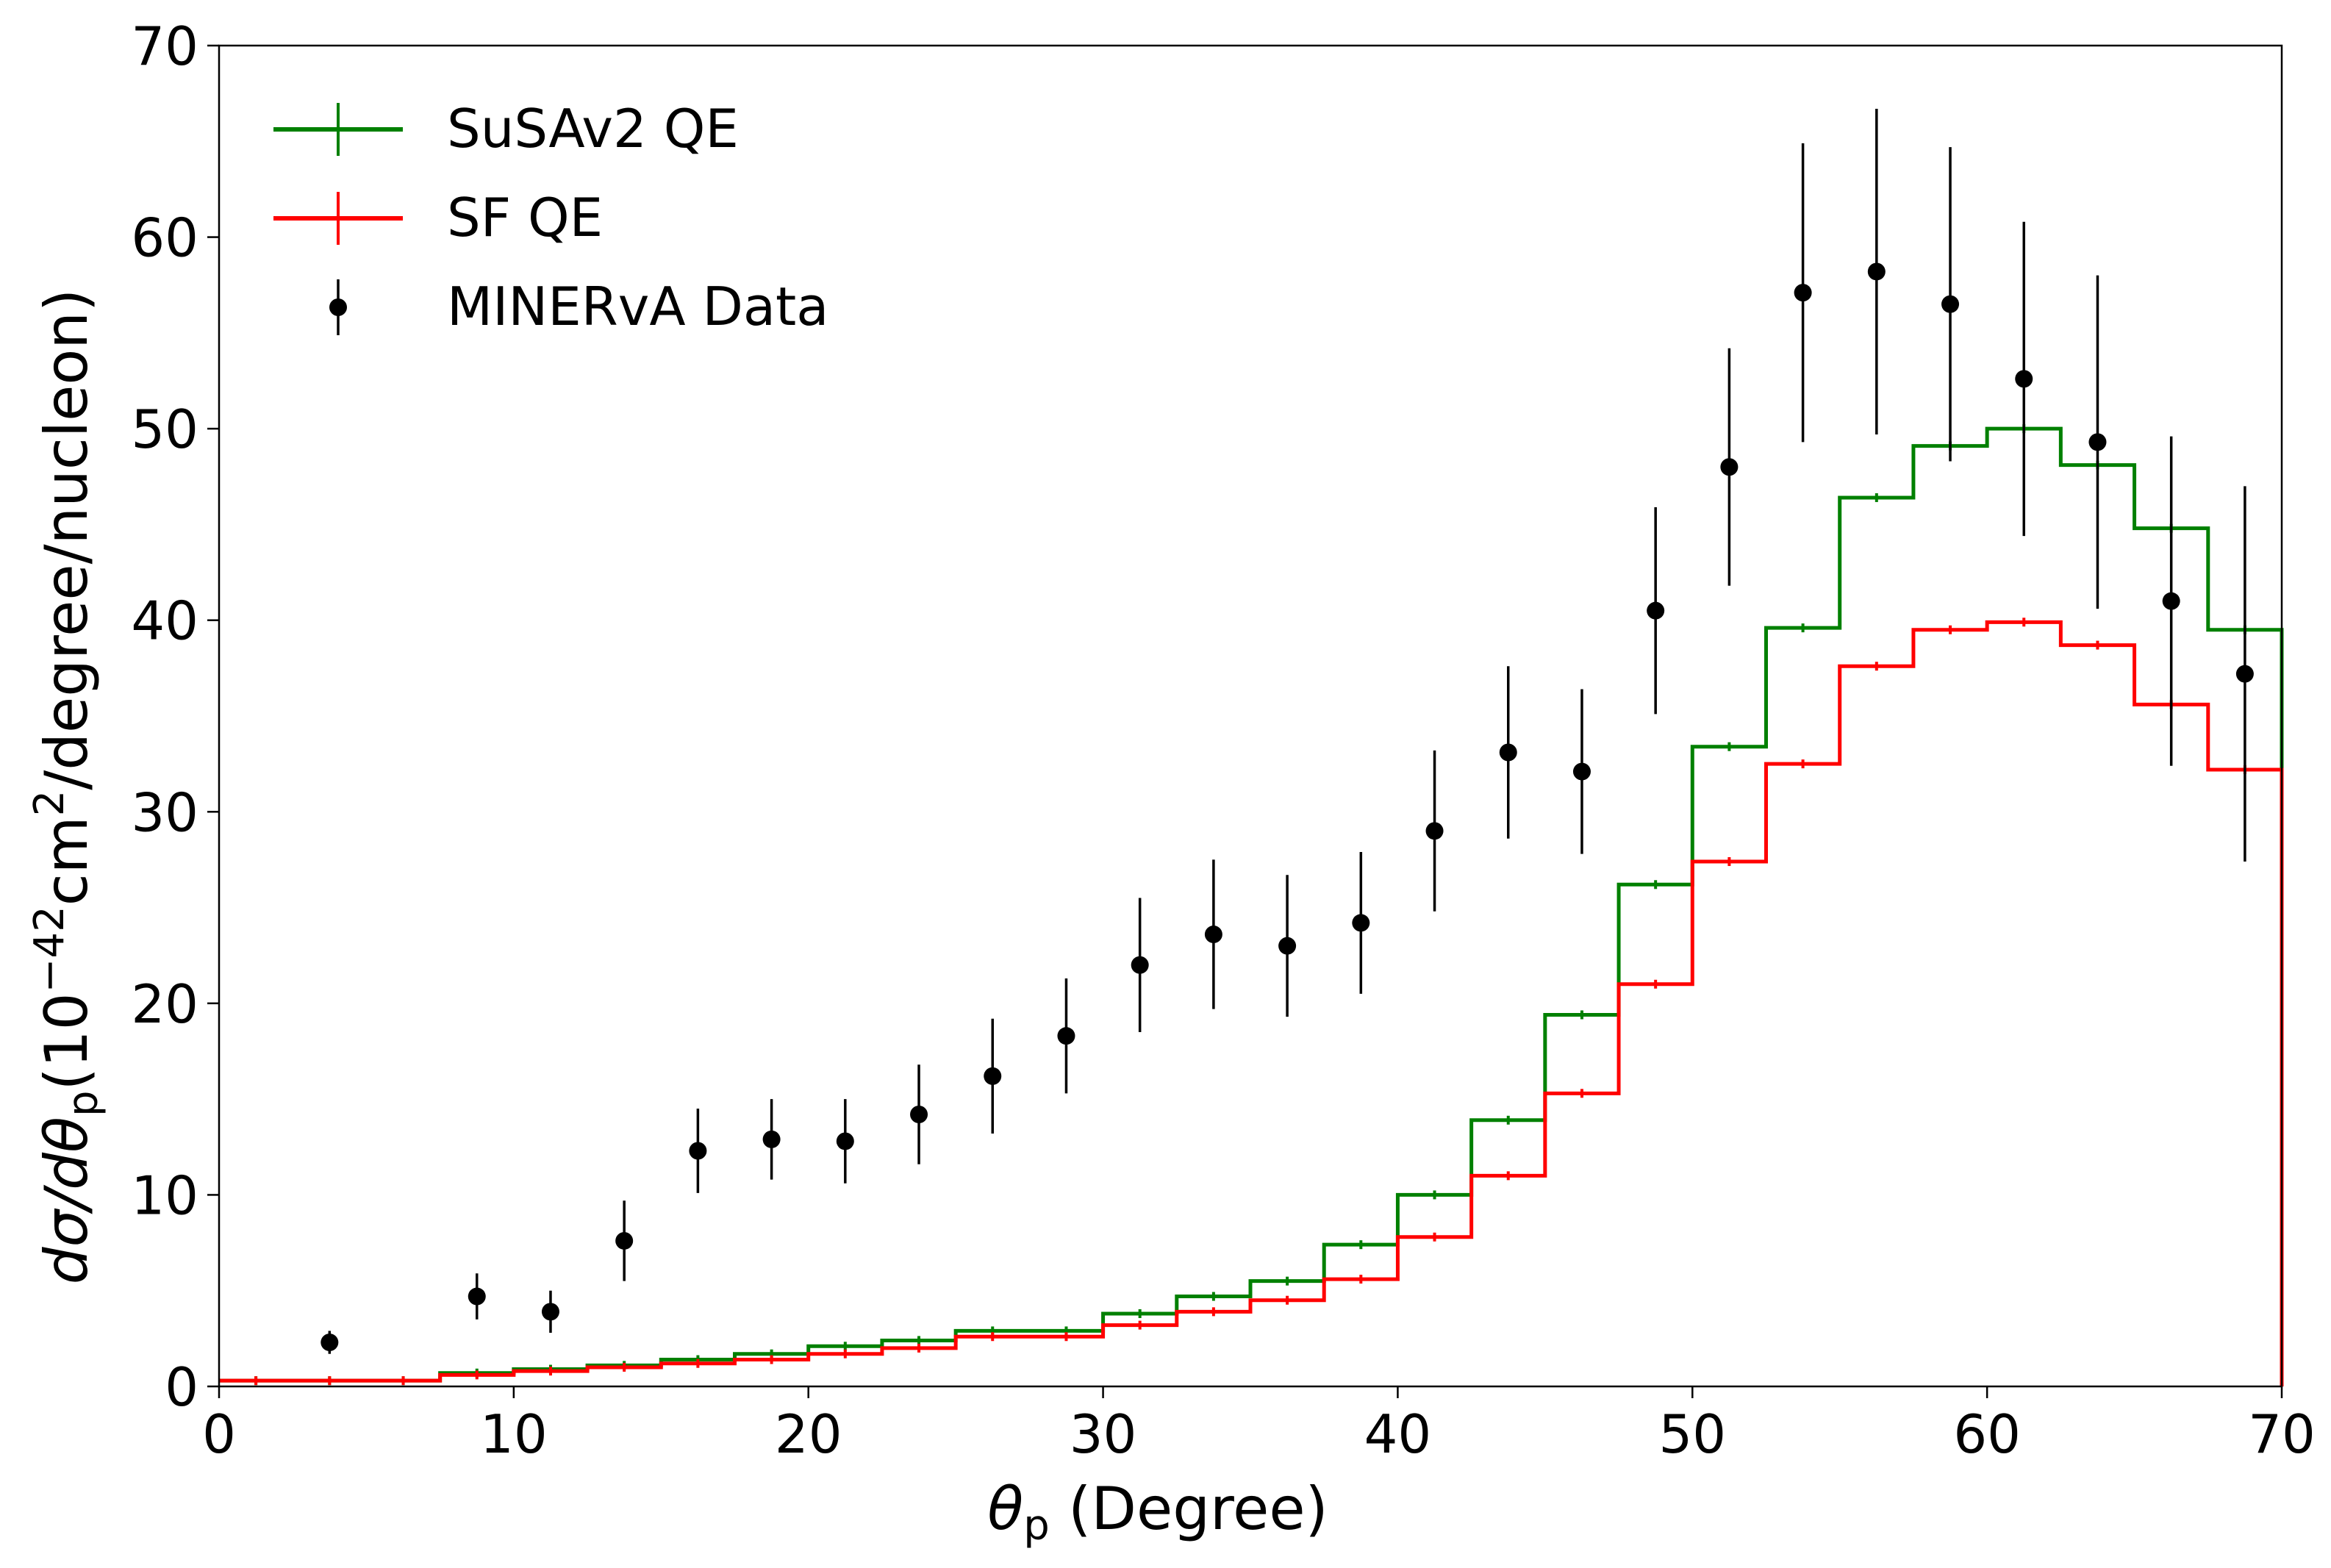 This screenshot has width=2331, height=1568. Describe the element at coordinates (67, 539) in the screenshot. I see `y-axis-label-rest: /degree/nucleon)` at that location.